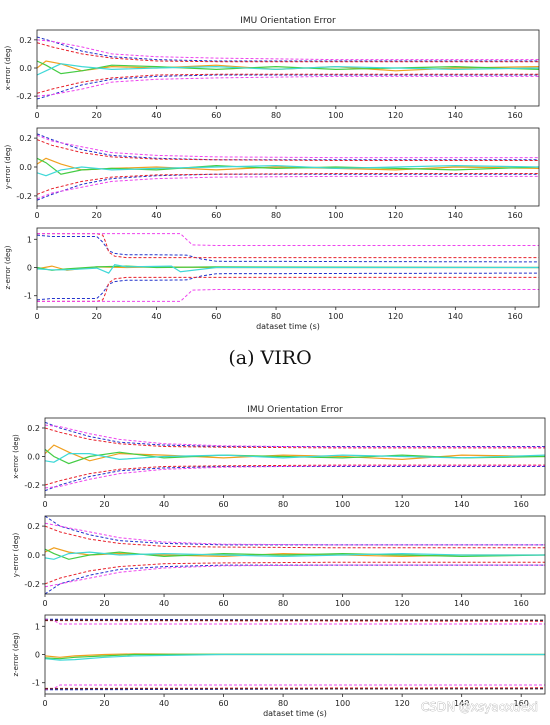  What do you see at coordinates (16, 654) in the screenshot?
I see `y-axis-label: z-error (deg)` at bounding box center [16, 654].